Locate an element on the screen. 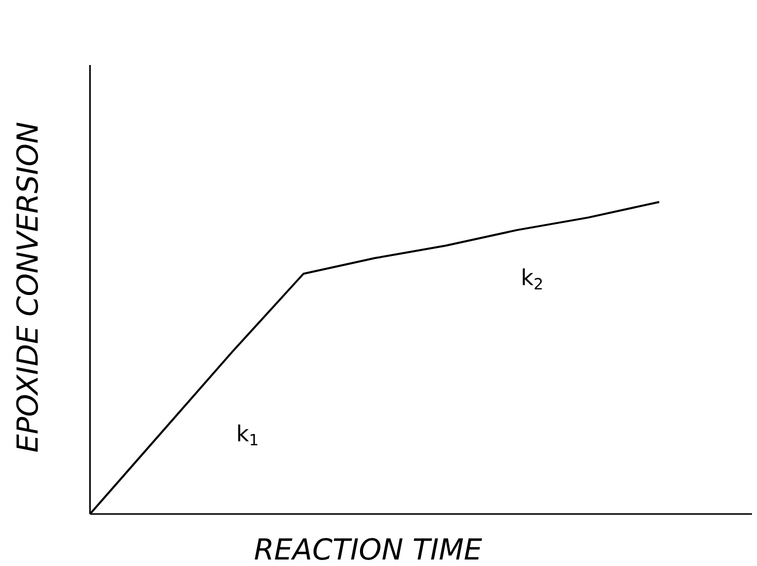 This screenshot has width=757, height=566. y-axis-title: EPOXIDE CONVERSION is located at coordinates (27, 287).